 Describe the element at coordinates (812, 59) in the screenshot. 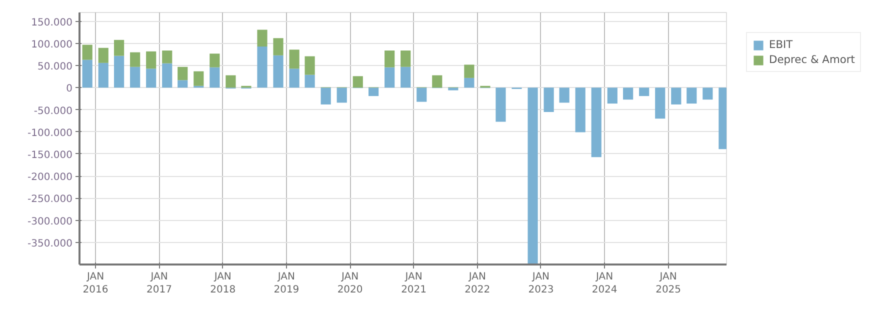

I see `legend-label: Deprec & Amort` at that location.